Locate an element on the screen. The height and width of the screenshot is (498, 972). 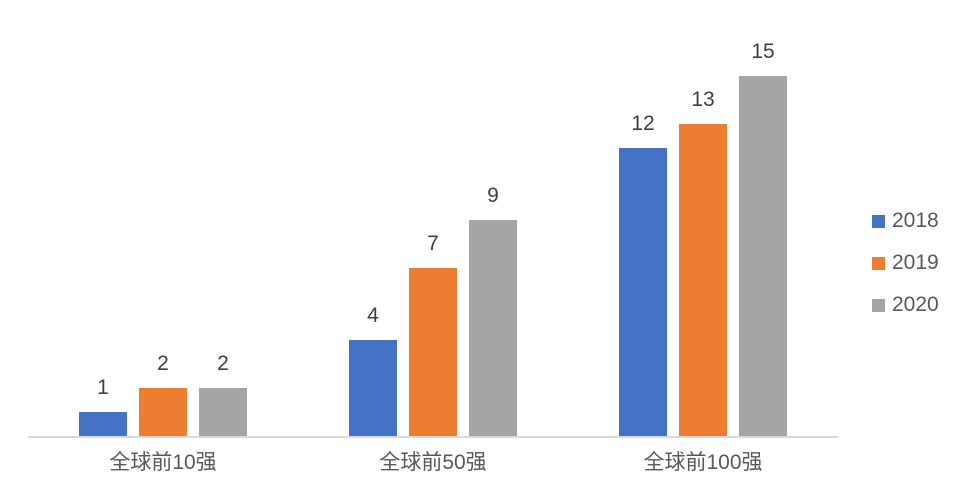
legend-item-2018: 2018 is located at coordinates (905, 221).